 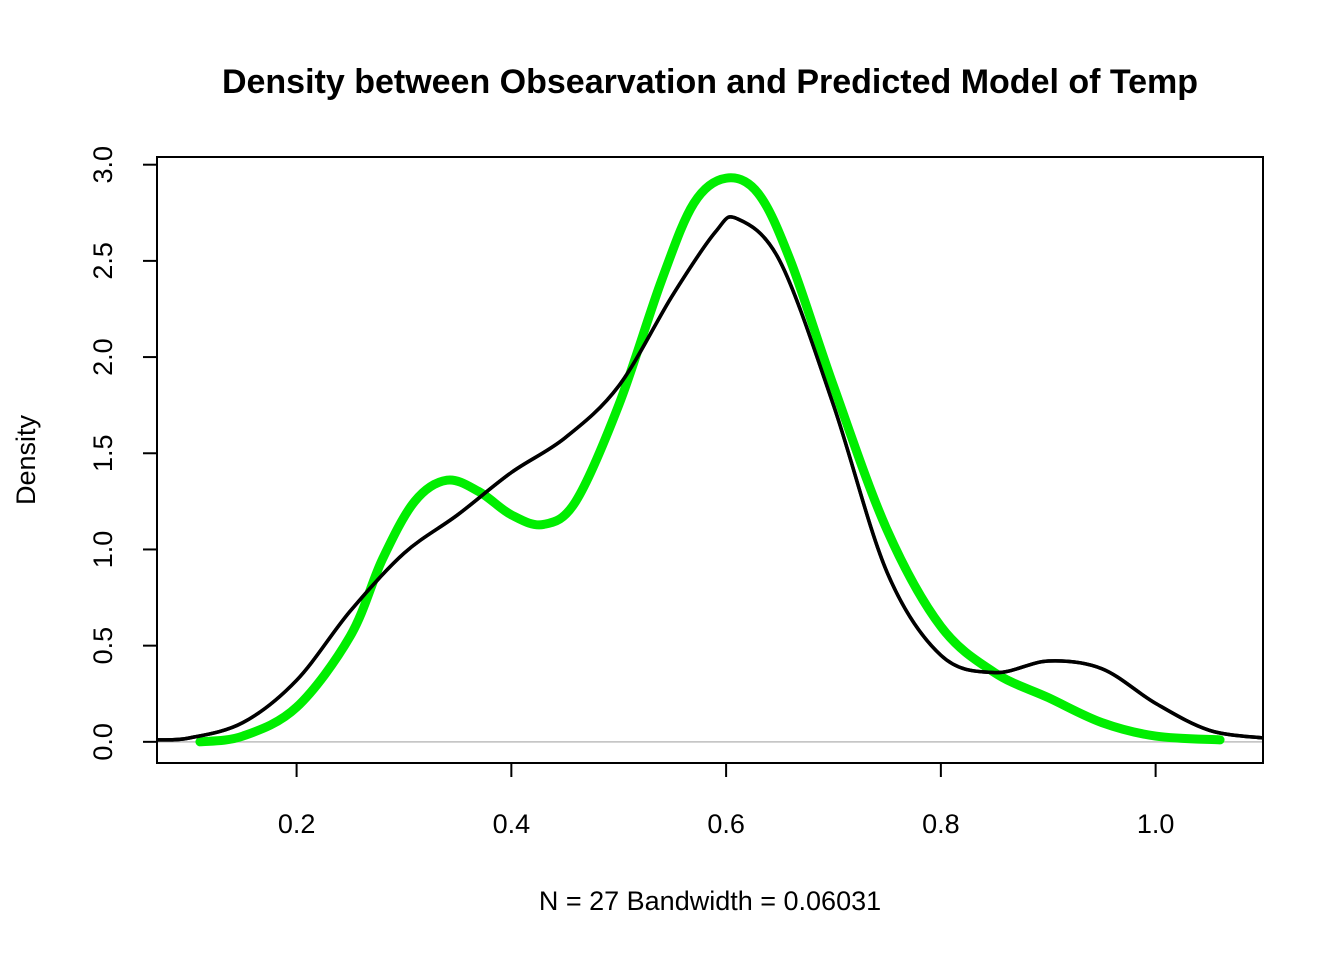 I want to click on x-axis-label: N = 27 Bandwidth = 0.06031, so click(x=710, y=901).